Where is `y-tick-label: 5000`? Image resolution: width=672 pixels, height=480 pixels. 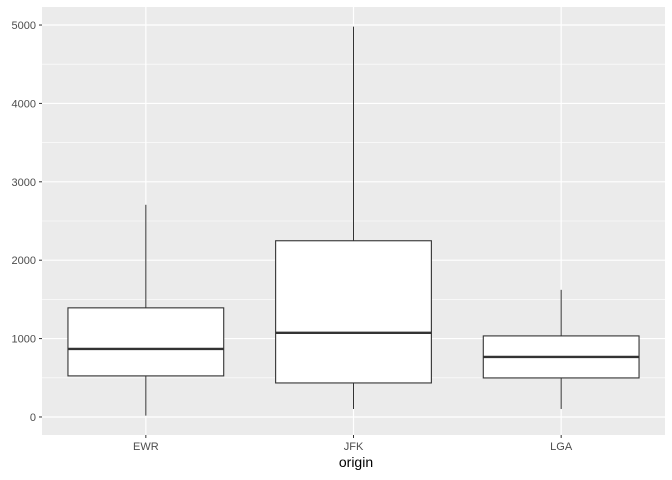
y-tick-label: 5000 is located at coordinates (24, 26).